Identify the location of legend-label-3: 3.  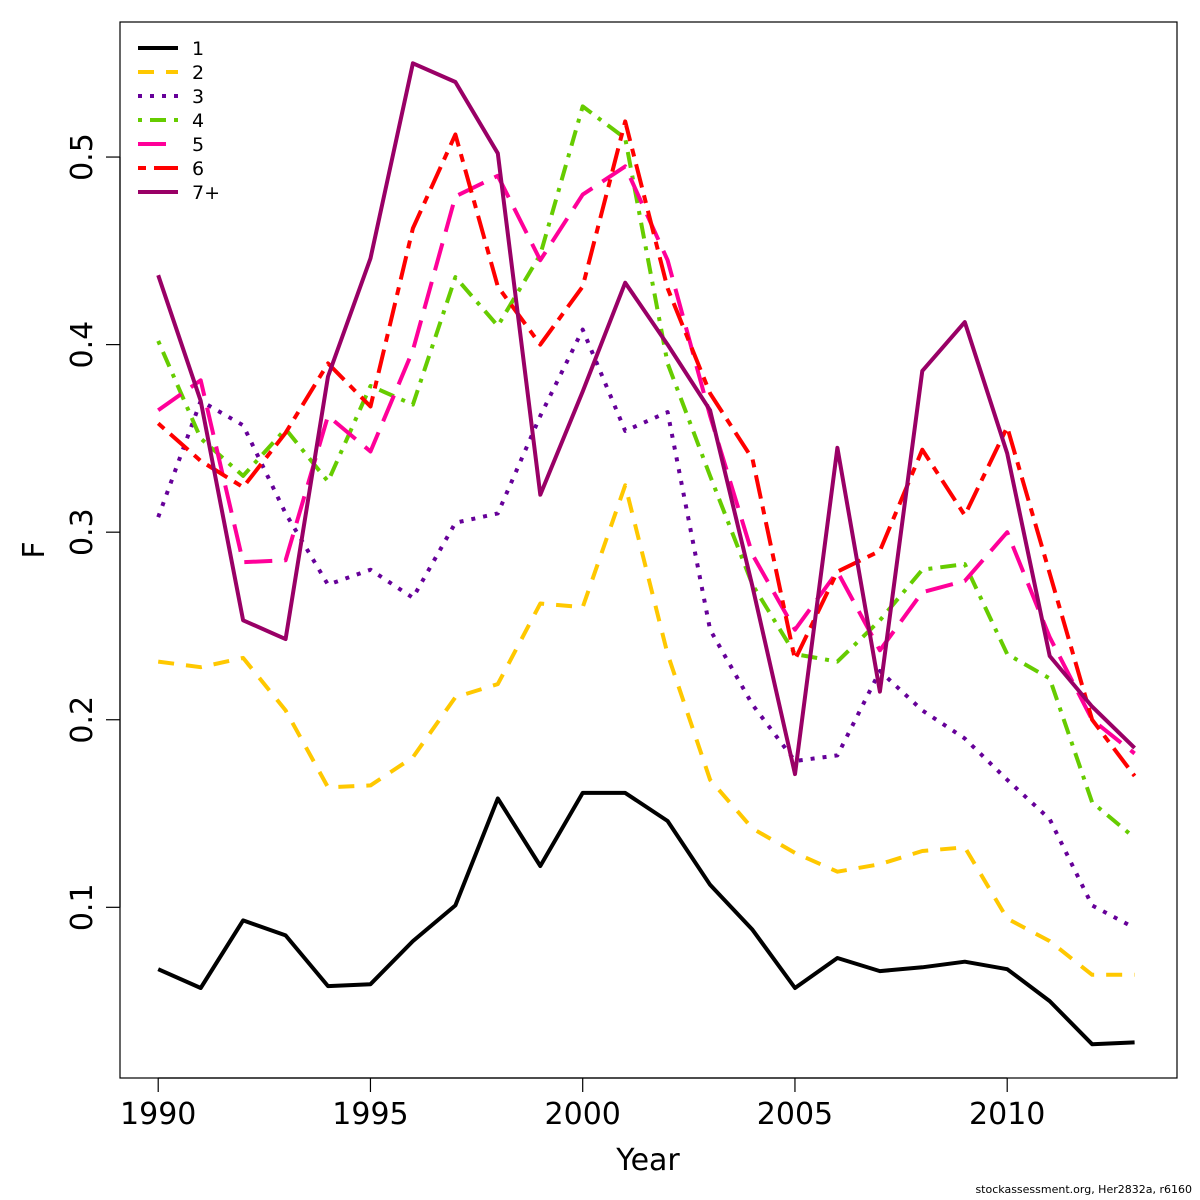
(198, 97).